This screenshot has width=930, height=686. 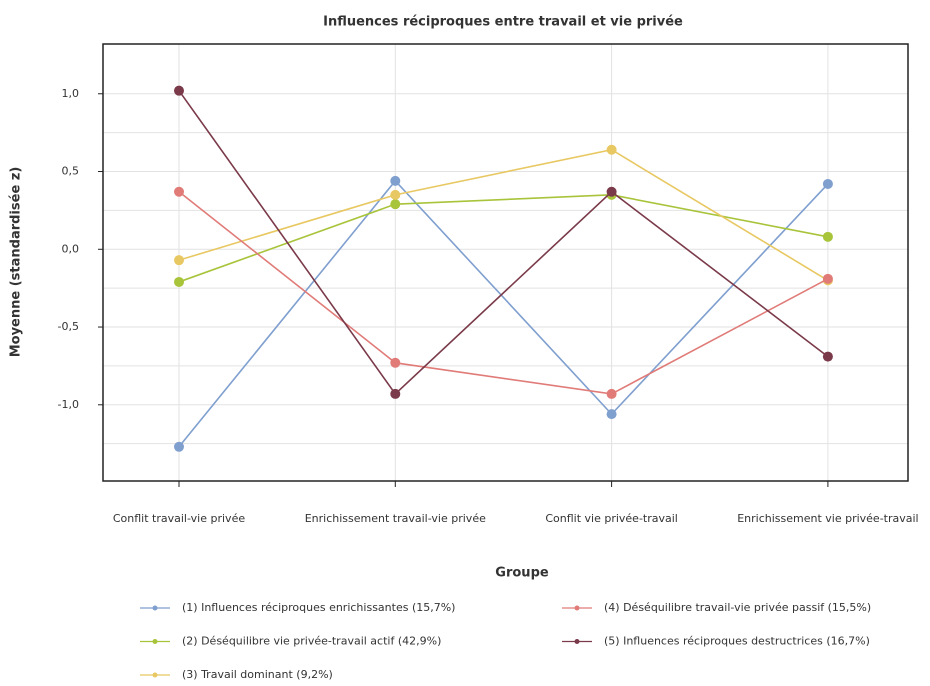 I want to click on y-tick-label: 1,0, so click(x=71, y=93).